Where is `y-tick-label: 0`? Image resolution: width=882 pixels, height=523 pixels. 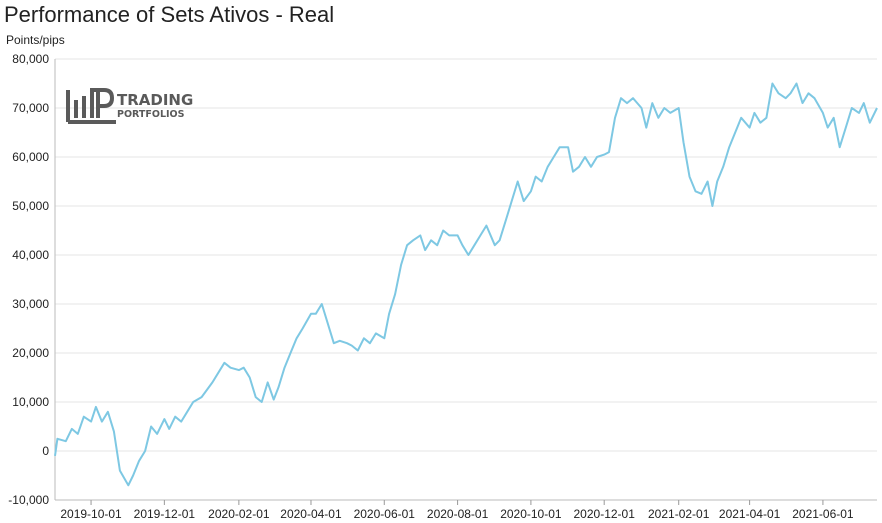 y-tick-label: 0 is located at coordinates (45, 451).